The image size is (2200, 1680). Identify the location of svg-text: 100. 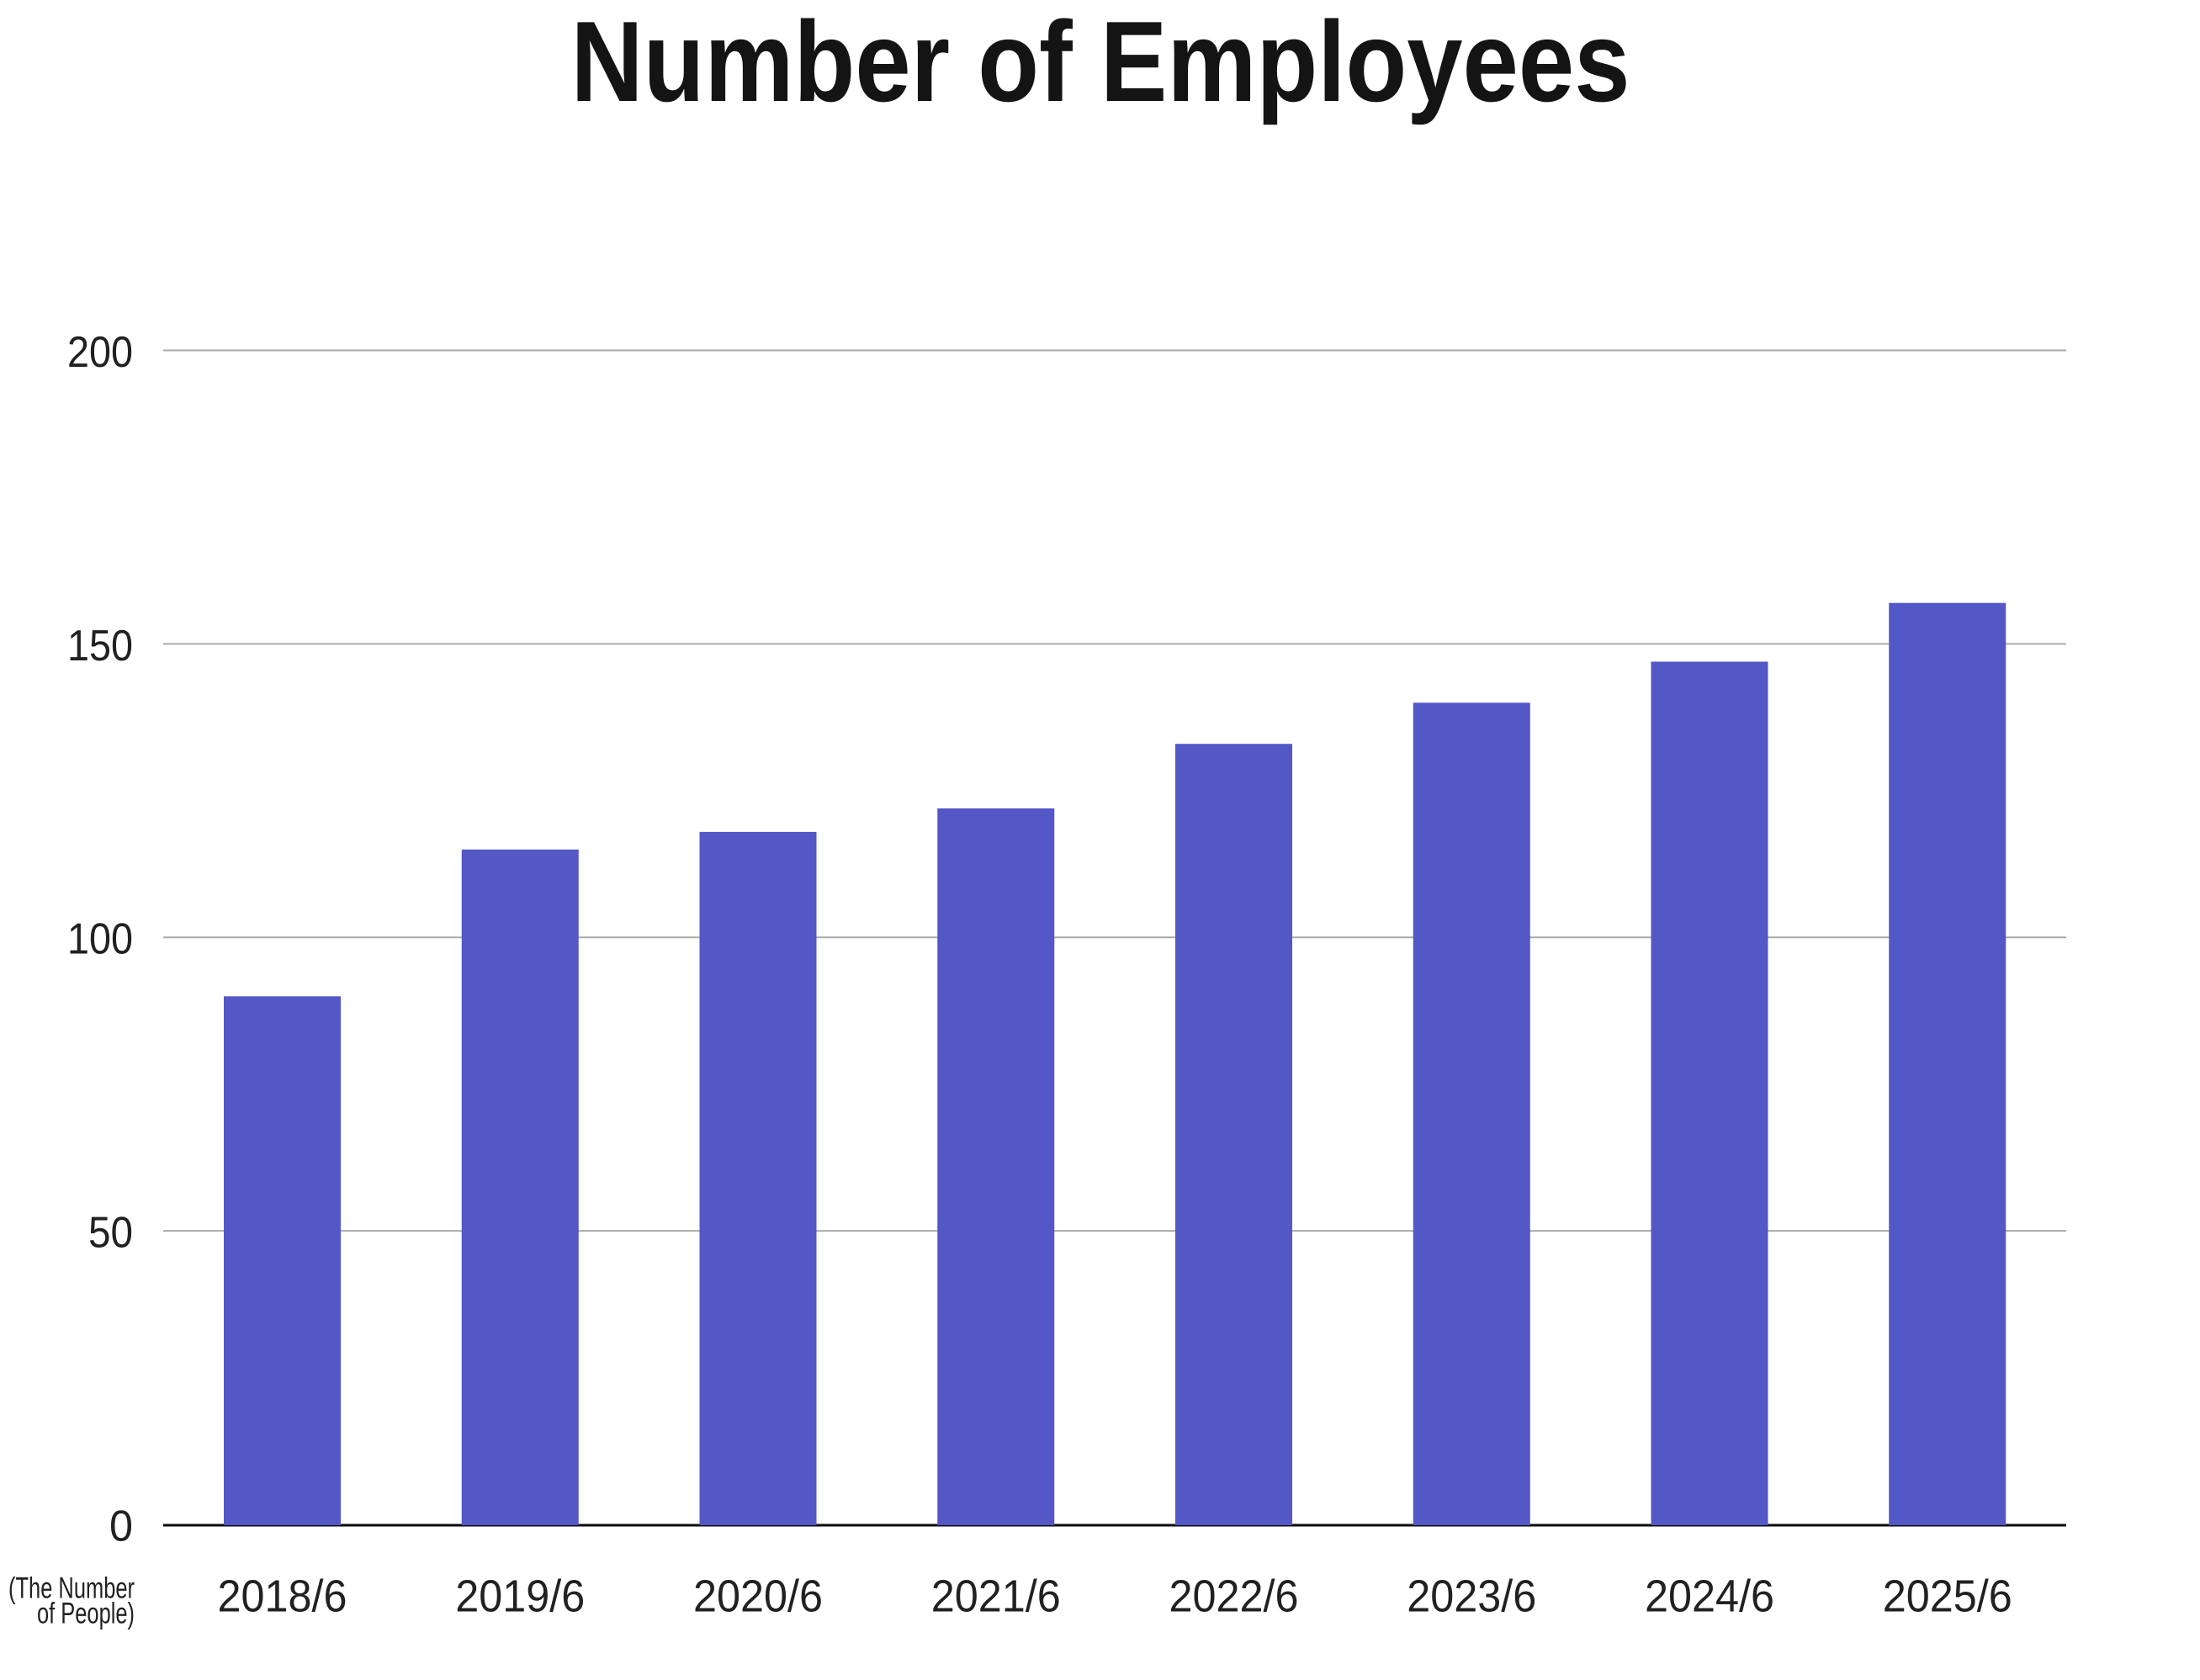
(100, 940).